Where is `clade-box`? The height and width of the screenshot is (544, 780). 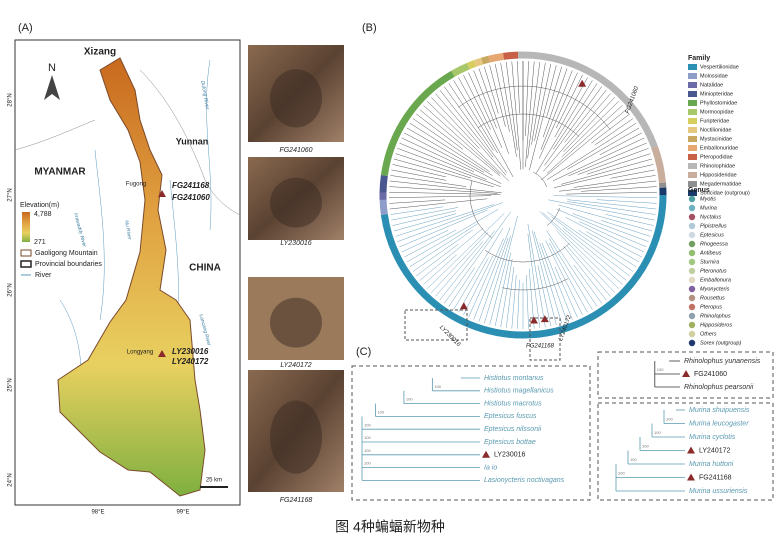 clade-box is located at coordinates (685, 375).